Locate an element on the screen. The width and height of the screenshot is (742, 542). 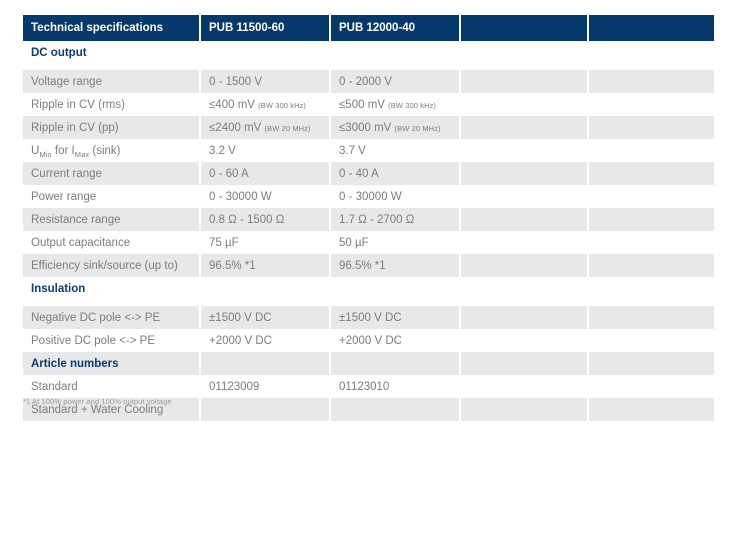
cell-value-model-1: 0 - 30000 W is located at coordinates (265, 196).